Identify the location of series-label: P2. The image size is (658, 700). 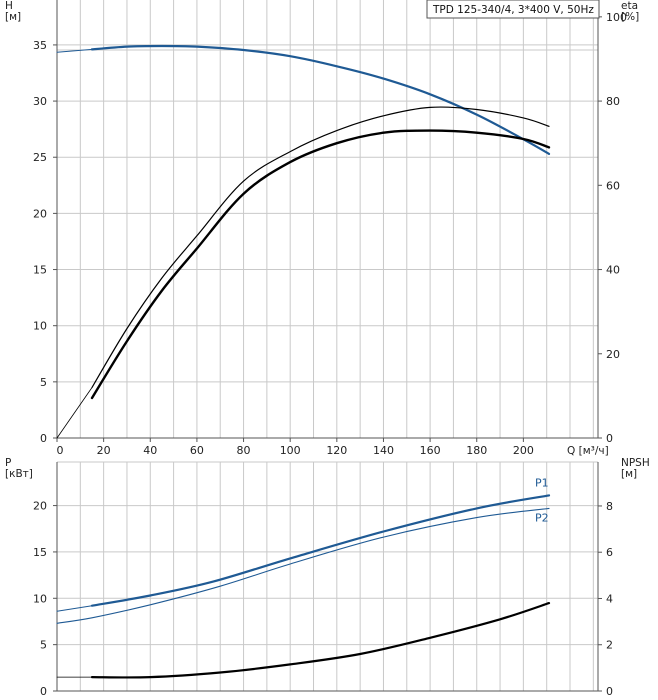
(542, 517).